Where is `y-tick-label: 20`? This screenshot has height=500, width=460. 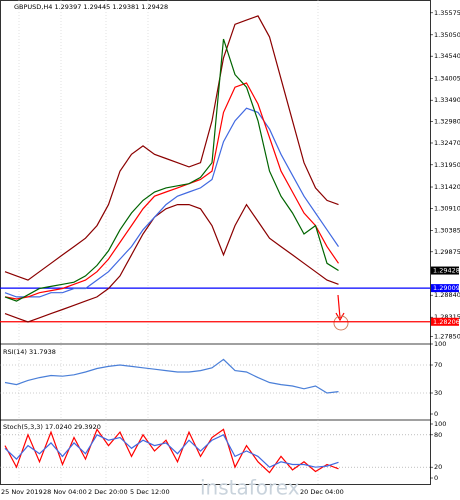 y-tick-label: 20 is located at coordinates (438, 467).